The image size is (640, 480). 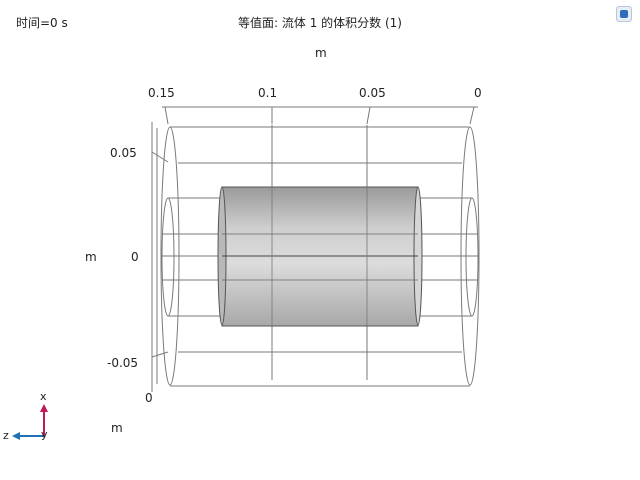 I want to click on triad-z-label: z, so click(x=6, y=435).